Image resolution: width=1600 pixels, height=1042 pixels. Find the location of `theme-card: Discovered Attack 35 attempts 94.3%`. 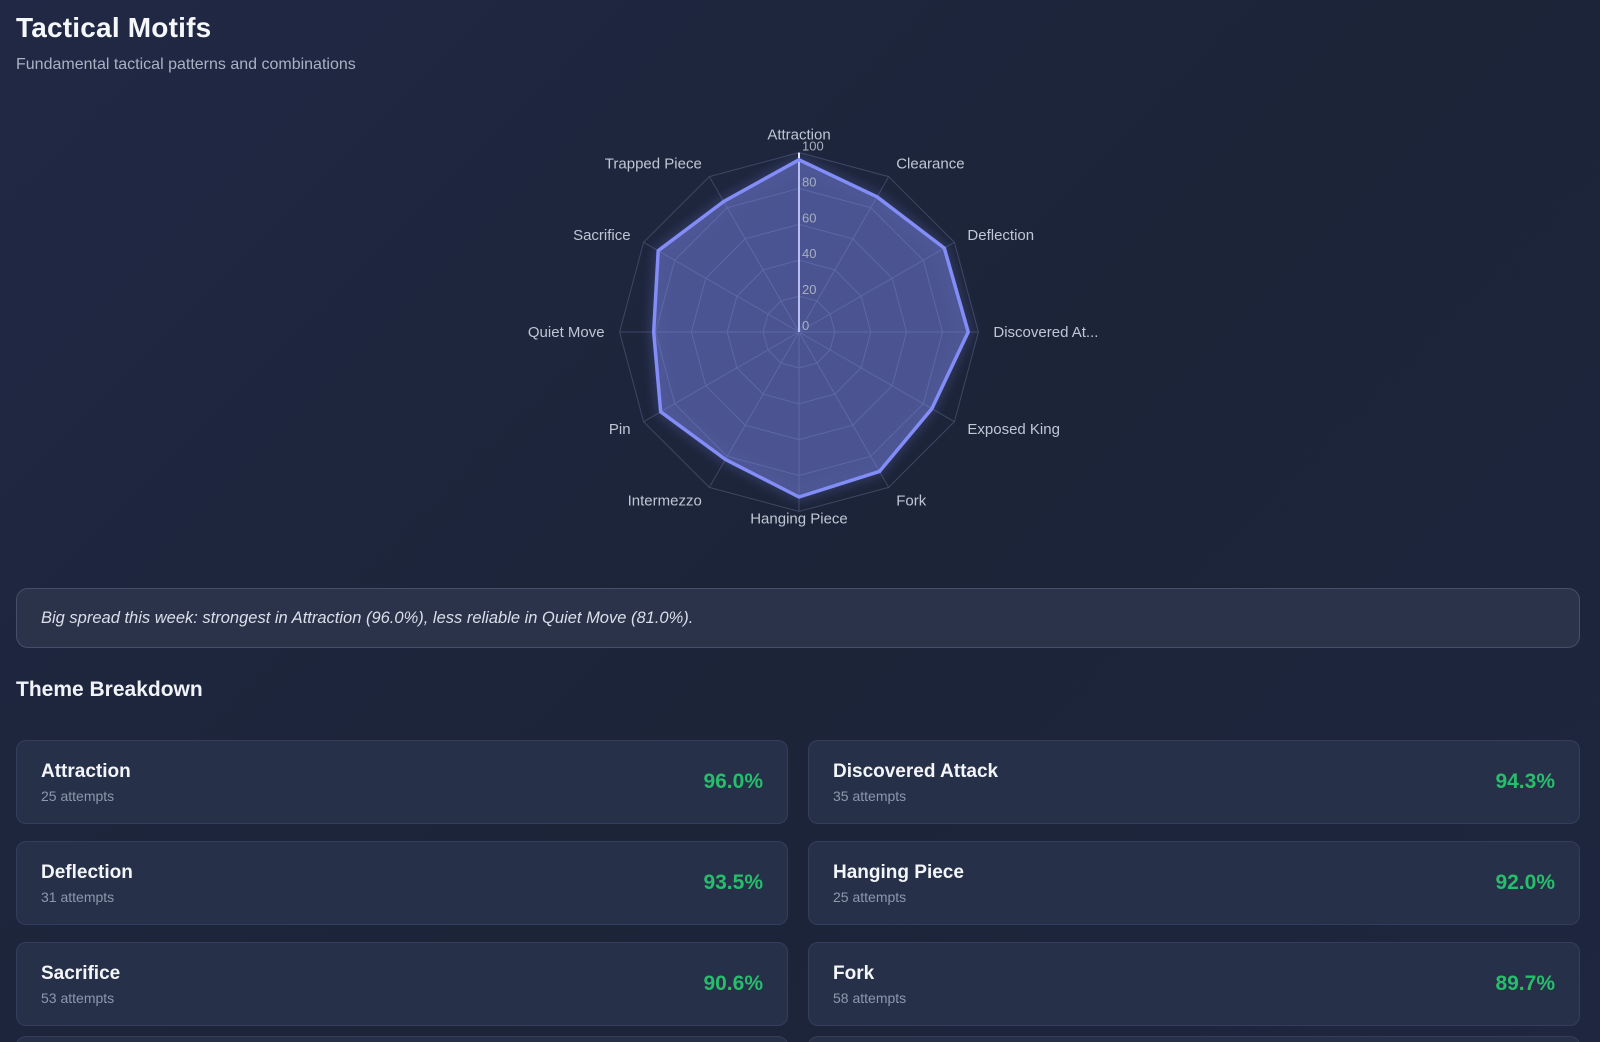

theme-card: Discovered Attack 35 attempts 94.3% is located at coordinates (1194, 782).